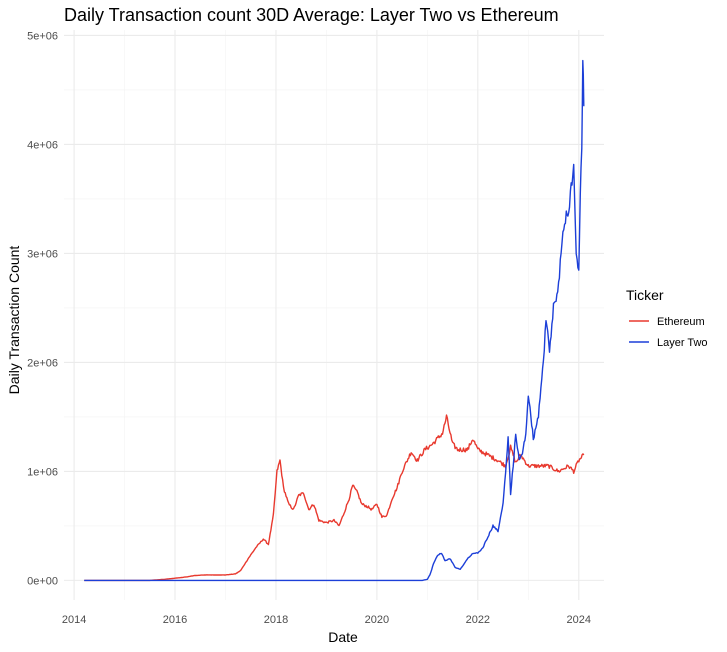  I want to click on x-tick-label: 2016, so click(175, 620).